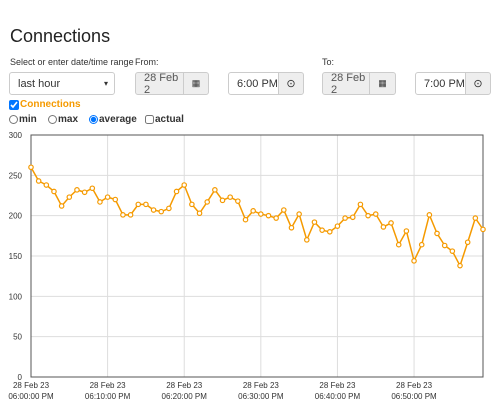 The image size is (500, 403). I want to click on option-label: min, so click(28, 119).